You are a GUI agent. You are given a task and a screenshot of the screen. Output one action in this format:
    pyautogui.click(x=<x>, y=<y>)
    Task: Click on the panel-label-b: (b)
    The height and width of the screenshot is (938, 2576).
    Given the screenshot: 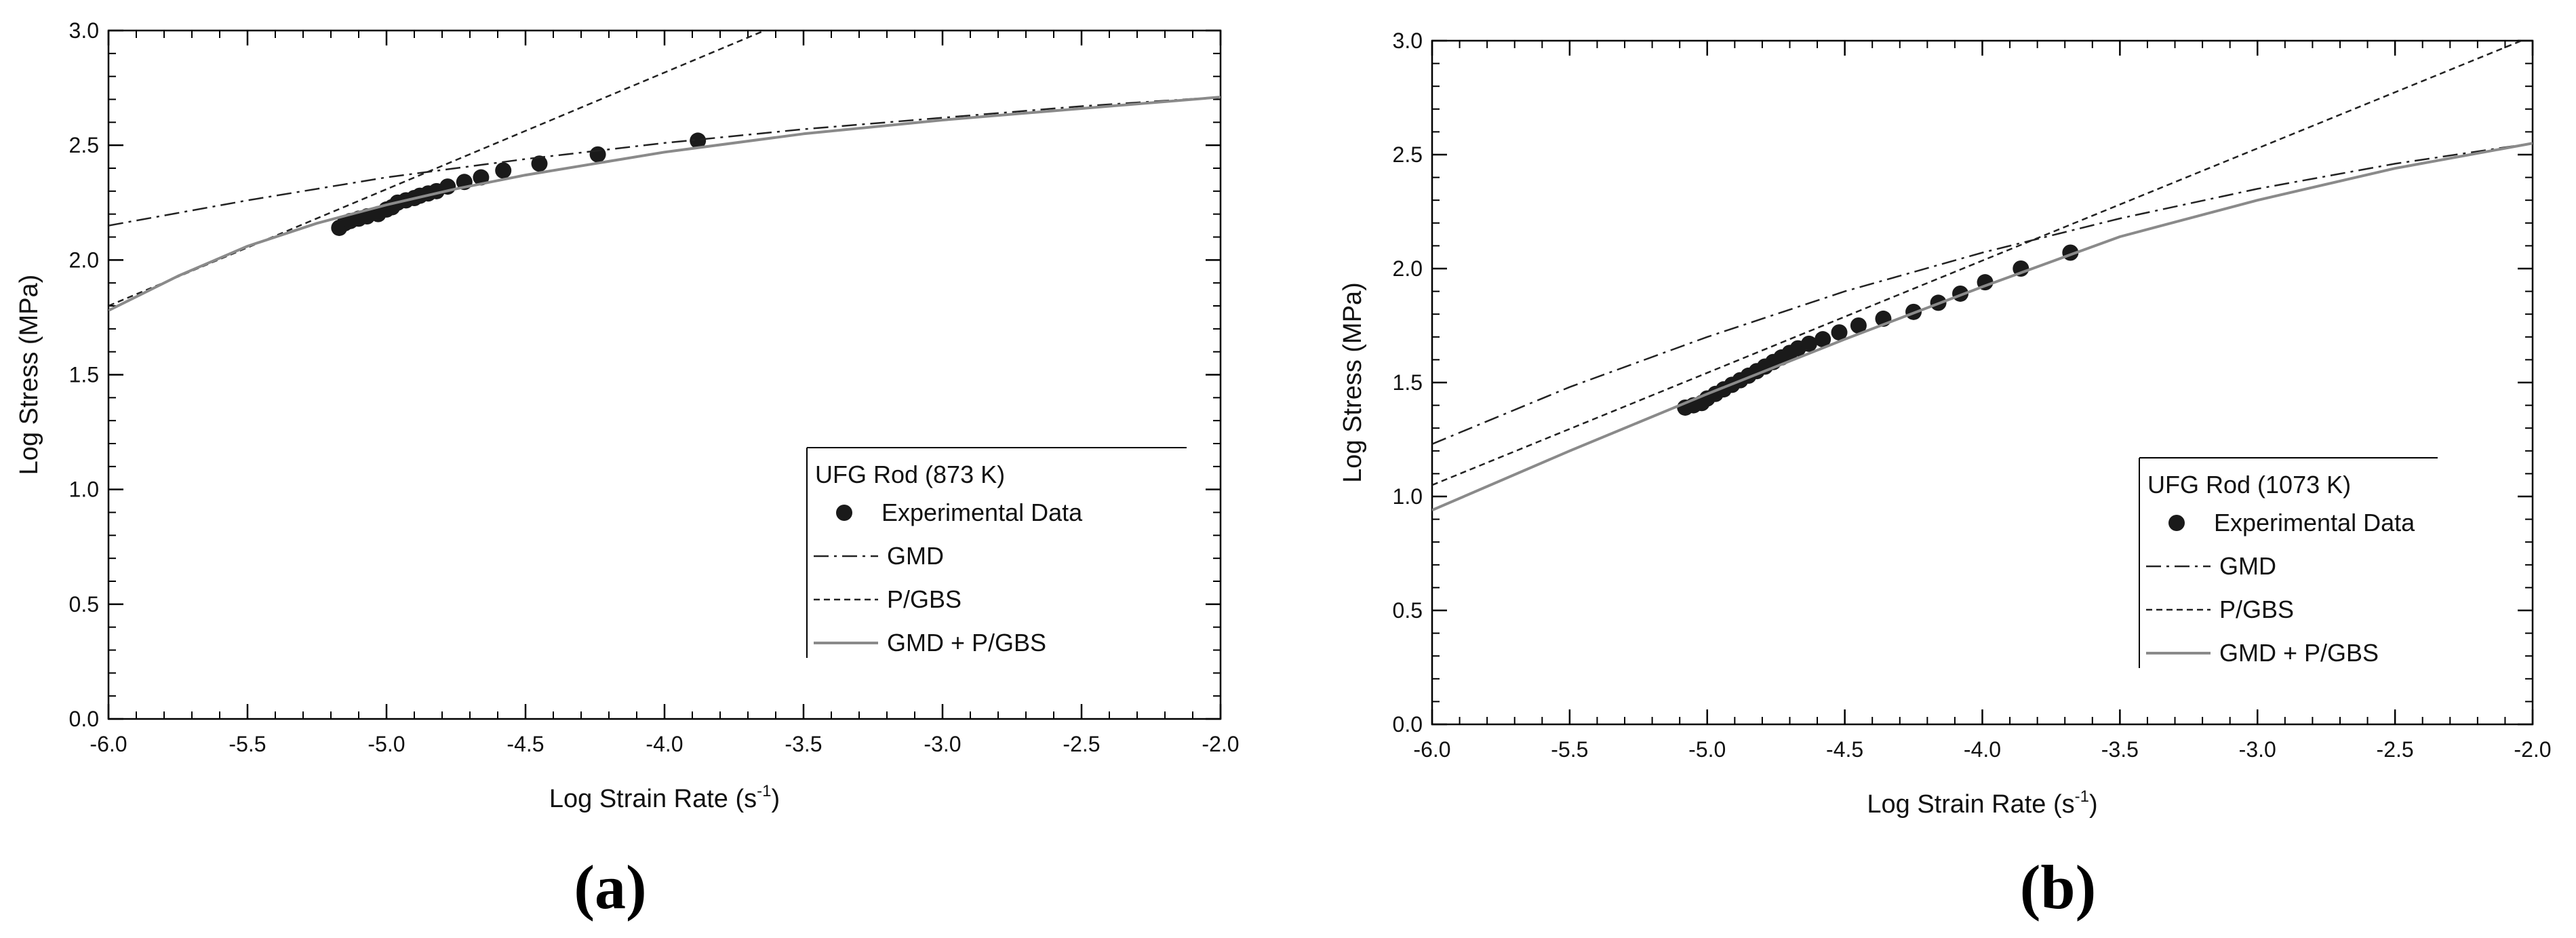 What is the action you would take?
    pyautogui.click(x=2058, y=888)
    